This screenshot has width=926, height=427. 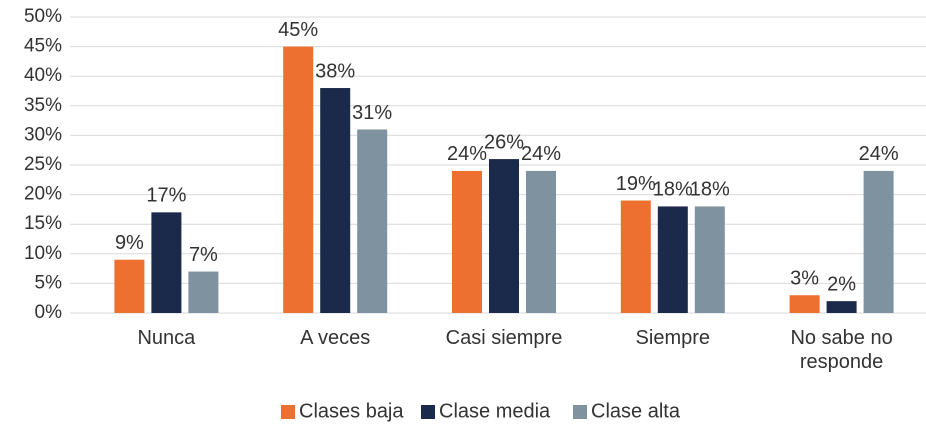 What do you see at coordinates (673, 338) in the screenshot?
I see `x-tick-label: Siempre` at bounding box center [673, 338].